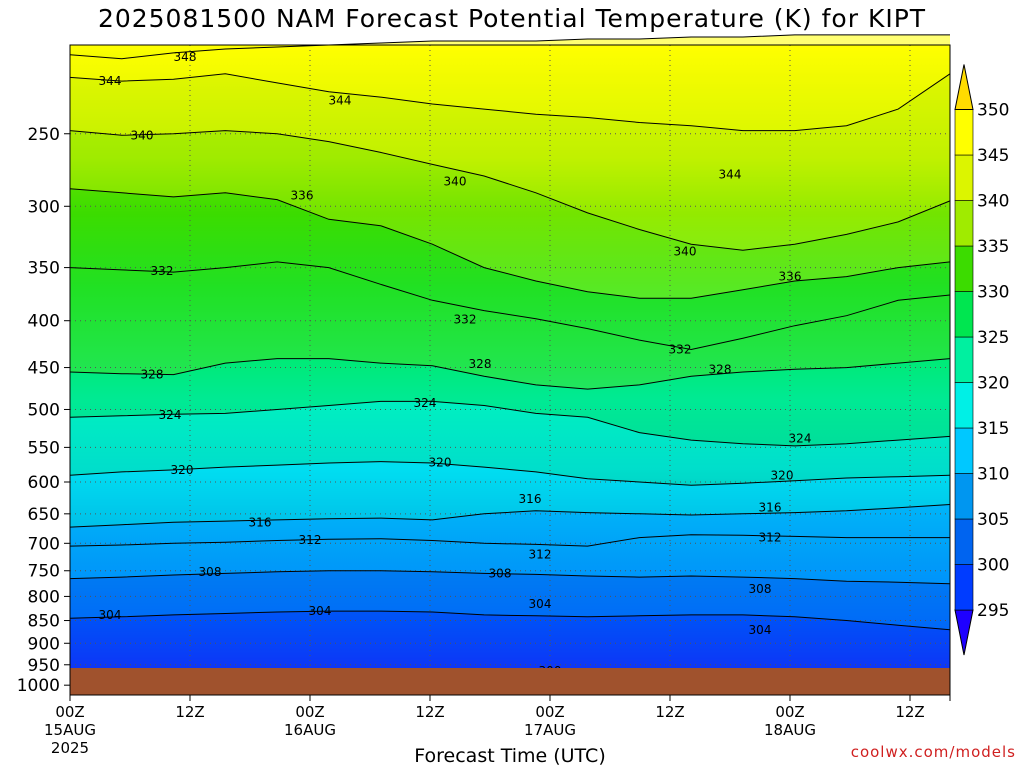  I want to click on y-tick-label: 300, so click(44, 207).